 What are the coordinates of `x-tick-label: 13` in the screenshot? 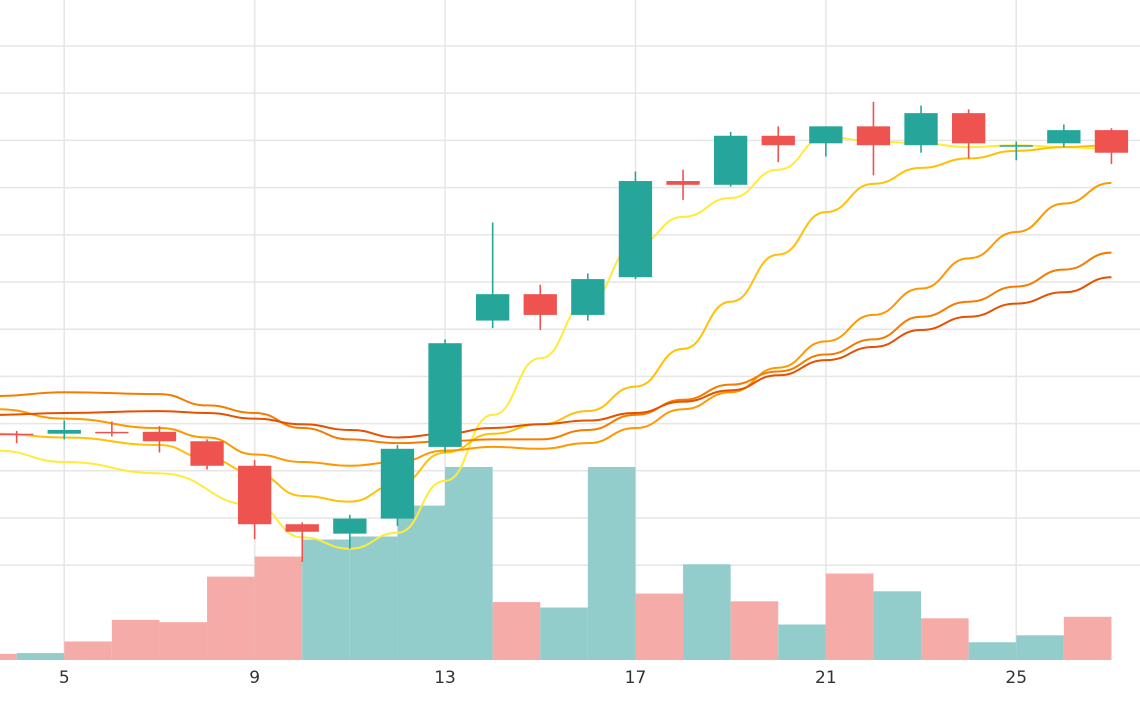 It's located at (445, 678).